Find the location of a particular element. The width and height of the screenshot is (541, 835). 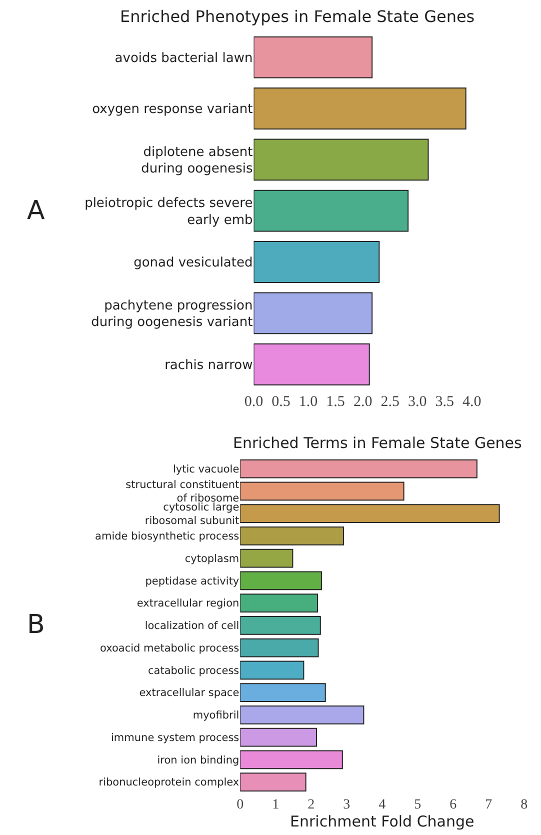

x-tick-label: 0 is located at coordinates (240, 804).